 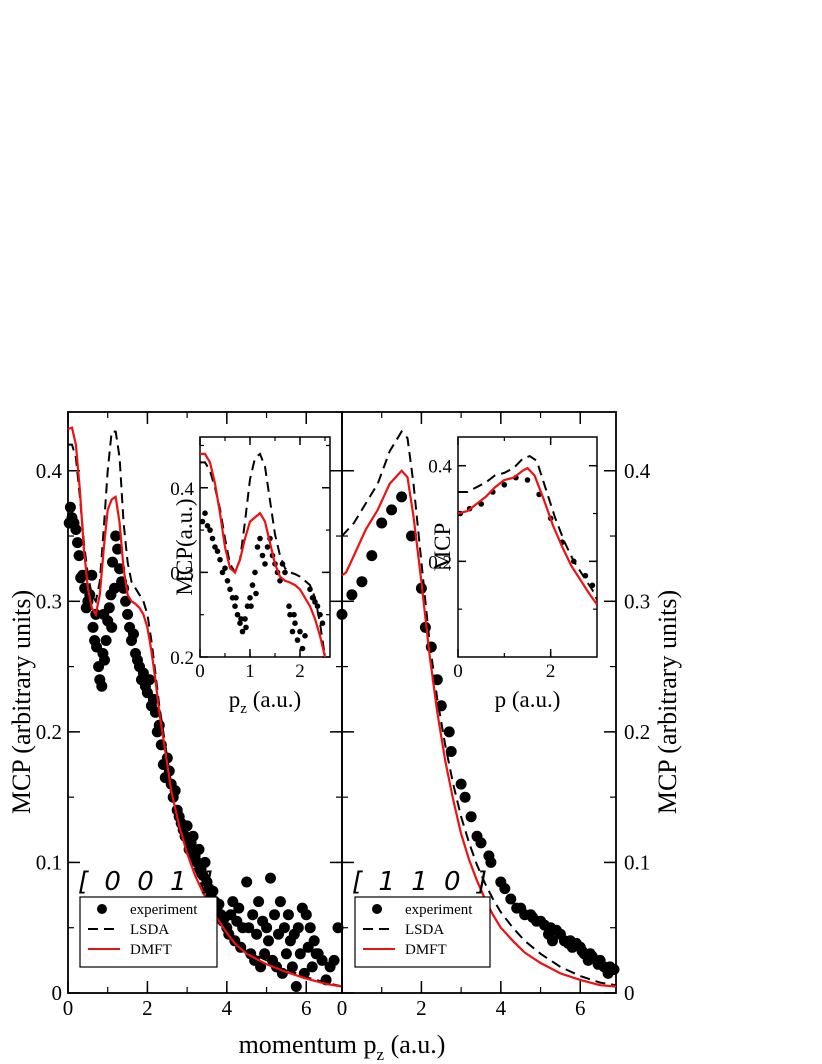 I want to click on inset-xlabel-p: p, so click(x=235, y=699).